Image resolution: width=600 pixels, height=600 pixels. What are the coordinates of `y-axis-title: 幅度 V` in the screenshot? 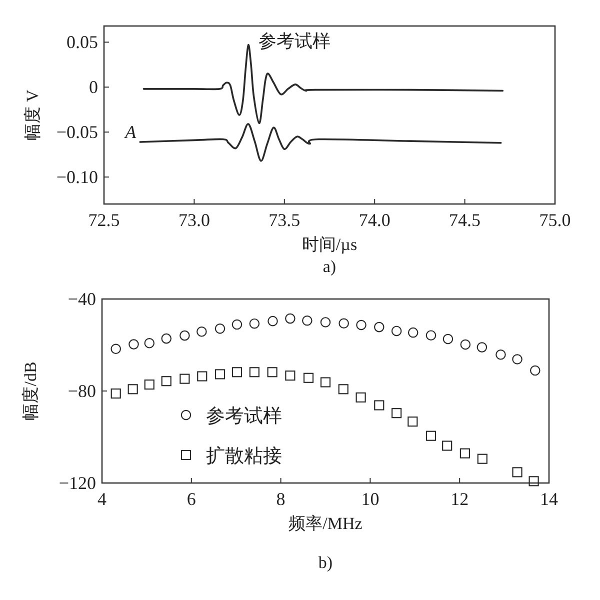 It's located at (32, 114).